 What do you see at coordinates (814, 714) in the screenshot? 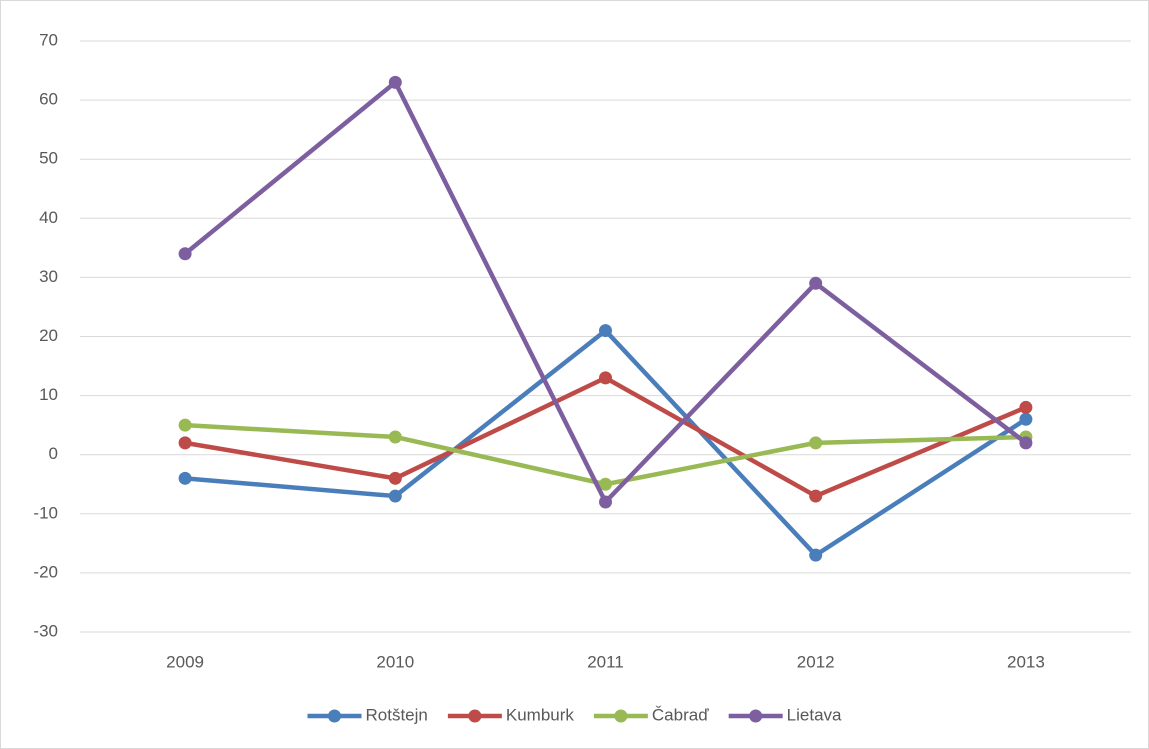
I see `legend-label: Lietava` at bounding box center [814, 714].